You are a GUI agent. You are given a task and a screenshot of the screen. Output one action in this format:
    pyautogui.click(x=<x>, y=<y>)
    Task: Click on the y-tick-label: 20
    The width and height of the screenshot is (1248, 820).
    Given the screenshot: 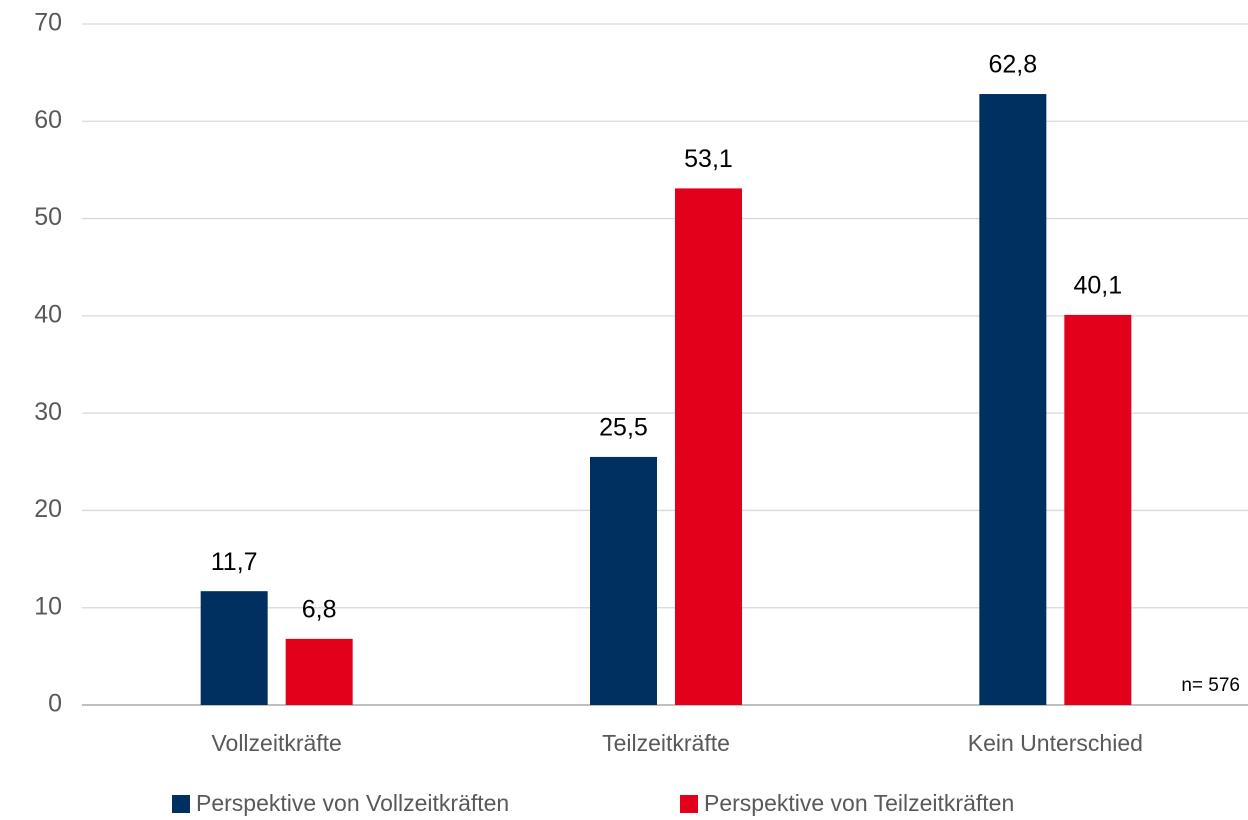 What is the action you would take?
    pyautogui.click(x=48, y=509)
    